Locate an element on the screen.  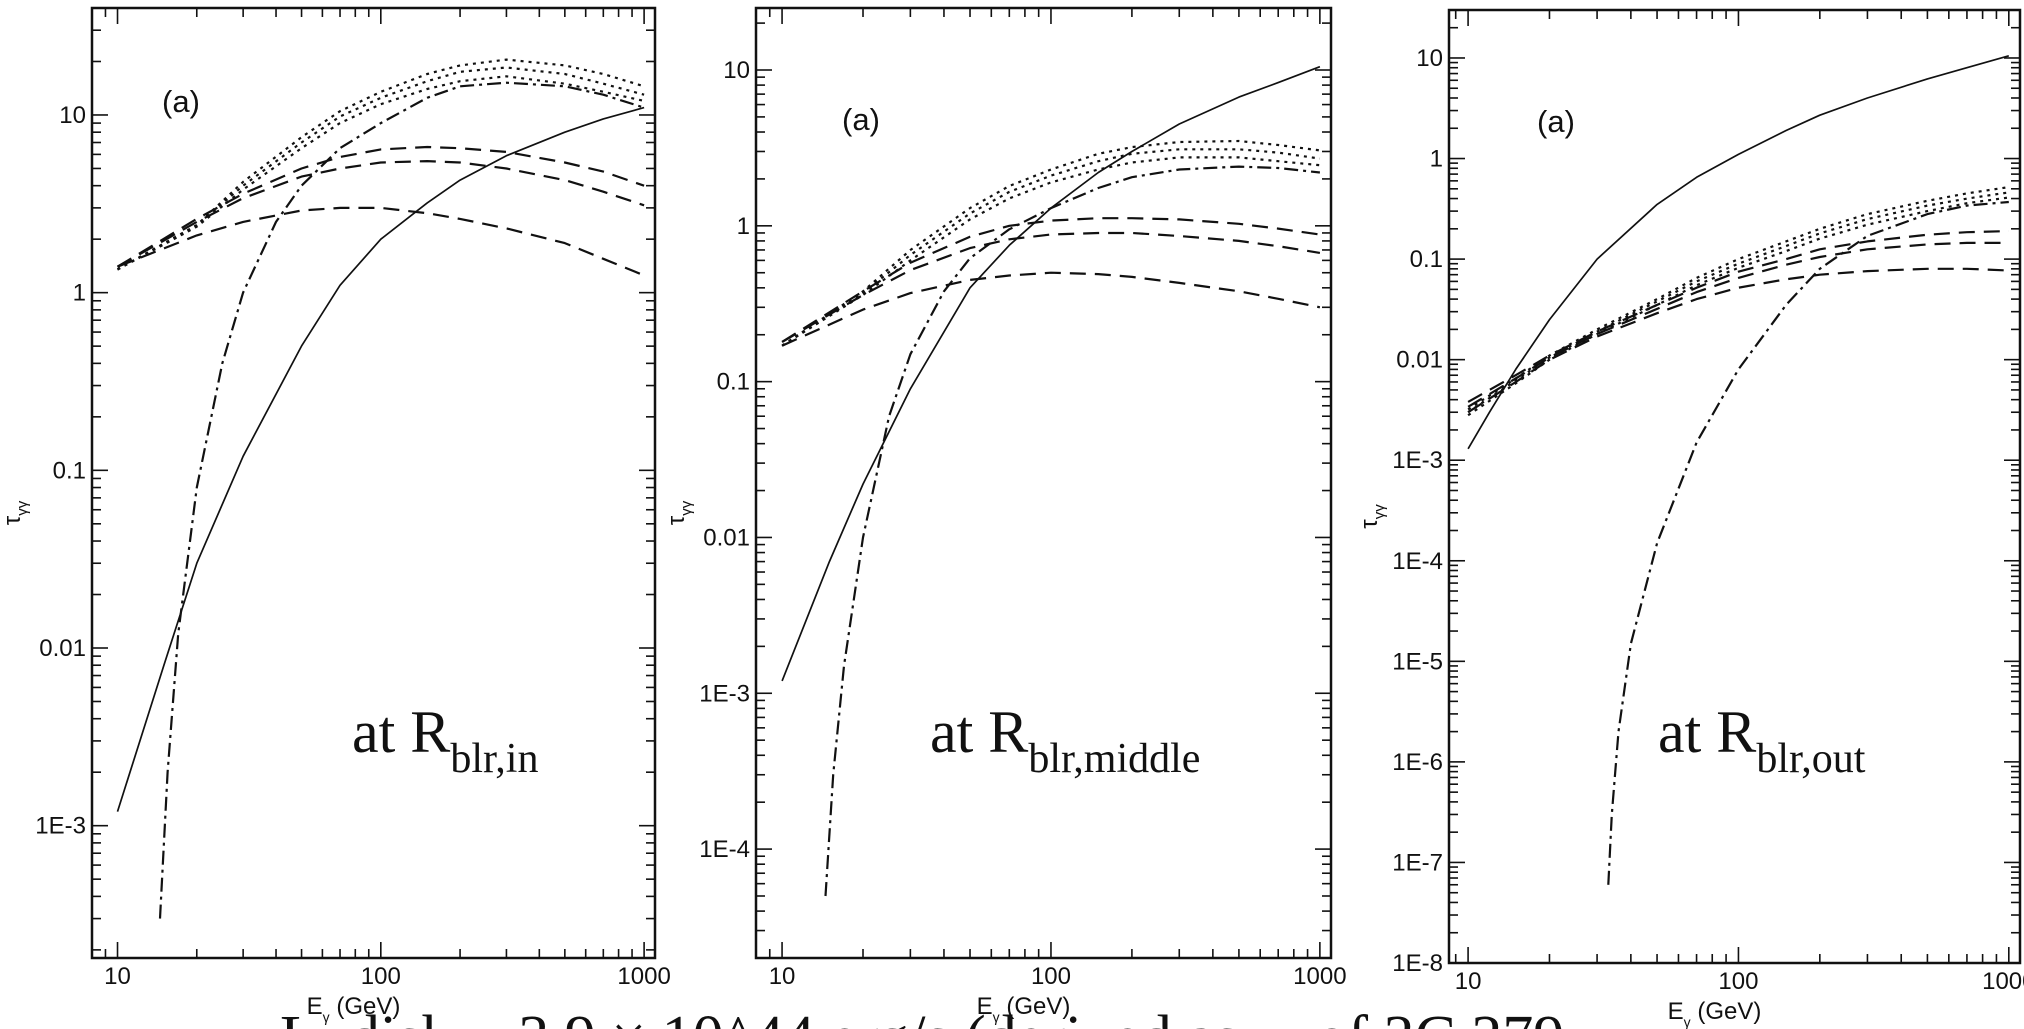
position-label: at Rblr,out is located at coordinates (1762, 740).